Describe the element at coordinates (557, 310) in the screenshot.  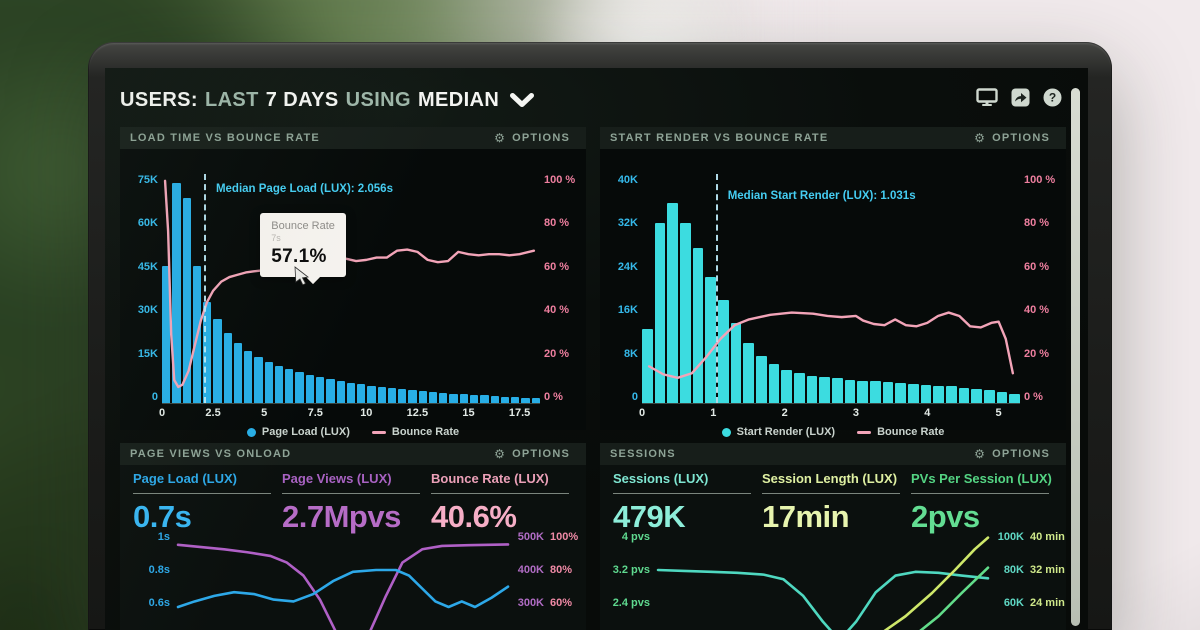
I see `axis-tick: 40 %` at that location.